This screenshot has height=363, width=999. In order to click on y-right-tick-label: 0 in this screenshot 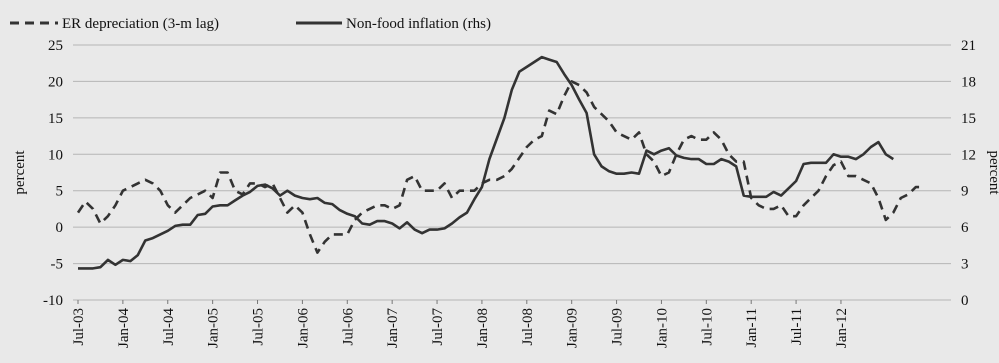, I will do `click(965, 301)`.